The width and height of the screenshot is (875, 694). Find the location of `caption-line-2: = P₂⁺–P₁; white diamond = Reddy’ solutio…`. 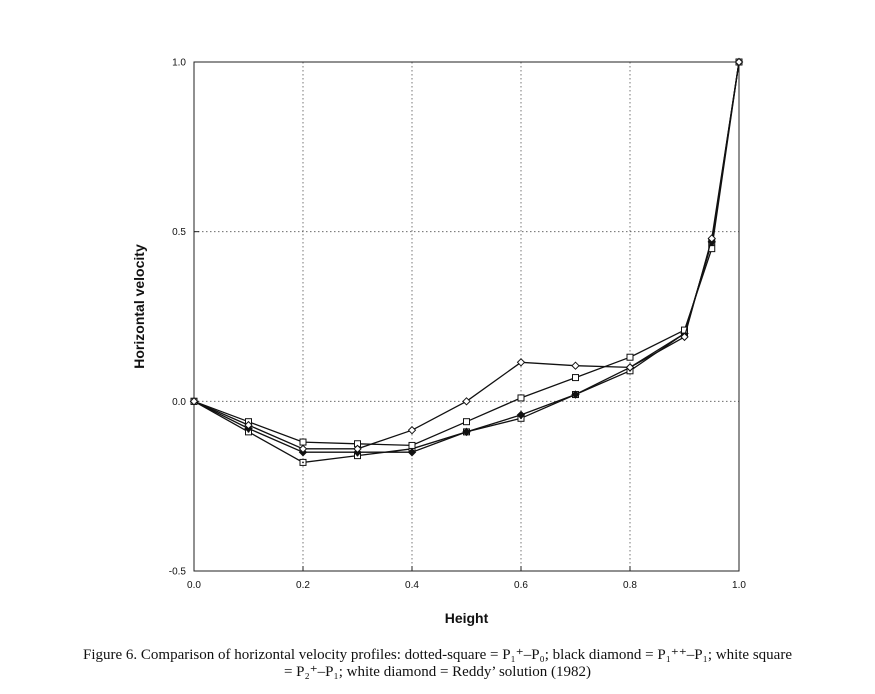

caption-line-2: = P₂⁺–P₁; white diamond = Reddy’ solutio… is located at coordinates (437, 672).